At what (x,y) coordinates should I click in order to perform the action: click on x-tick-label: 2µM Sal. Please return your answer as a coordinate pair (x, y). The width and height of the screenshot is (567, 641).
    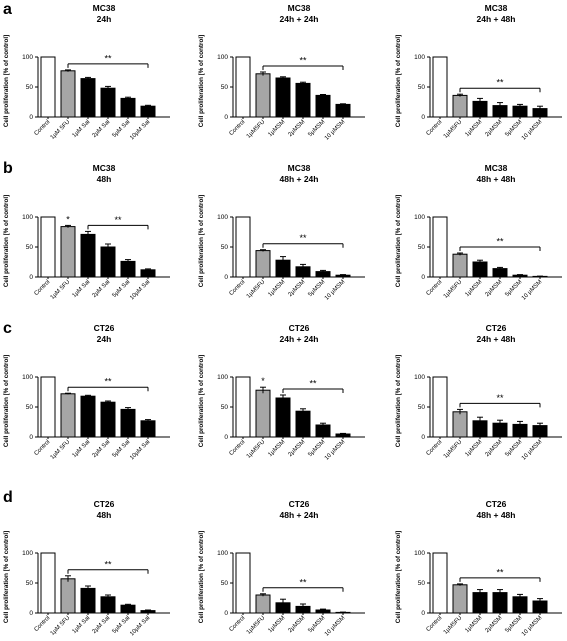
    Looking at the image, I should click on (102, 289).